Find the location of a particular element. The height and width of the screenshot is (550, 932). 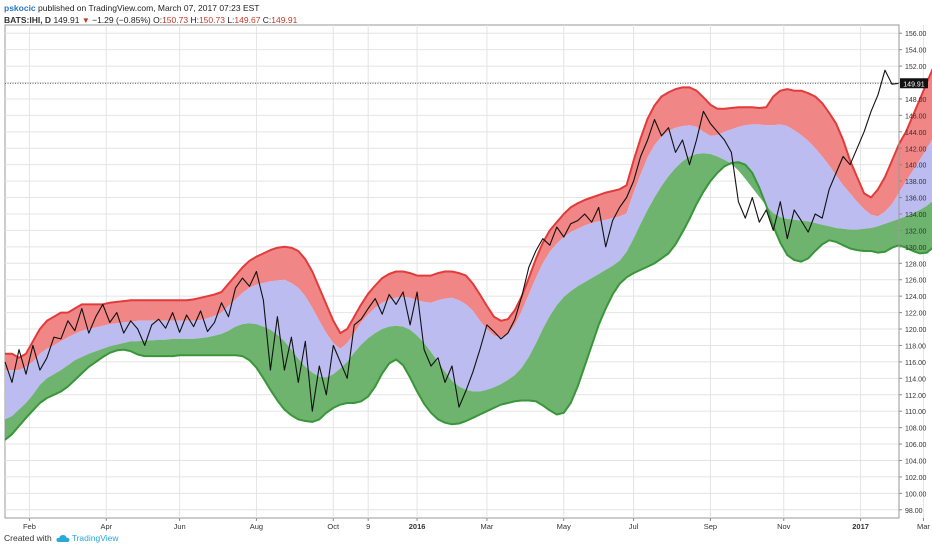

last-price: 149.91 is located at coordinates (66, 20).